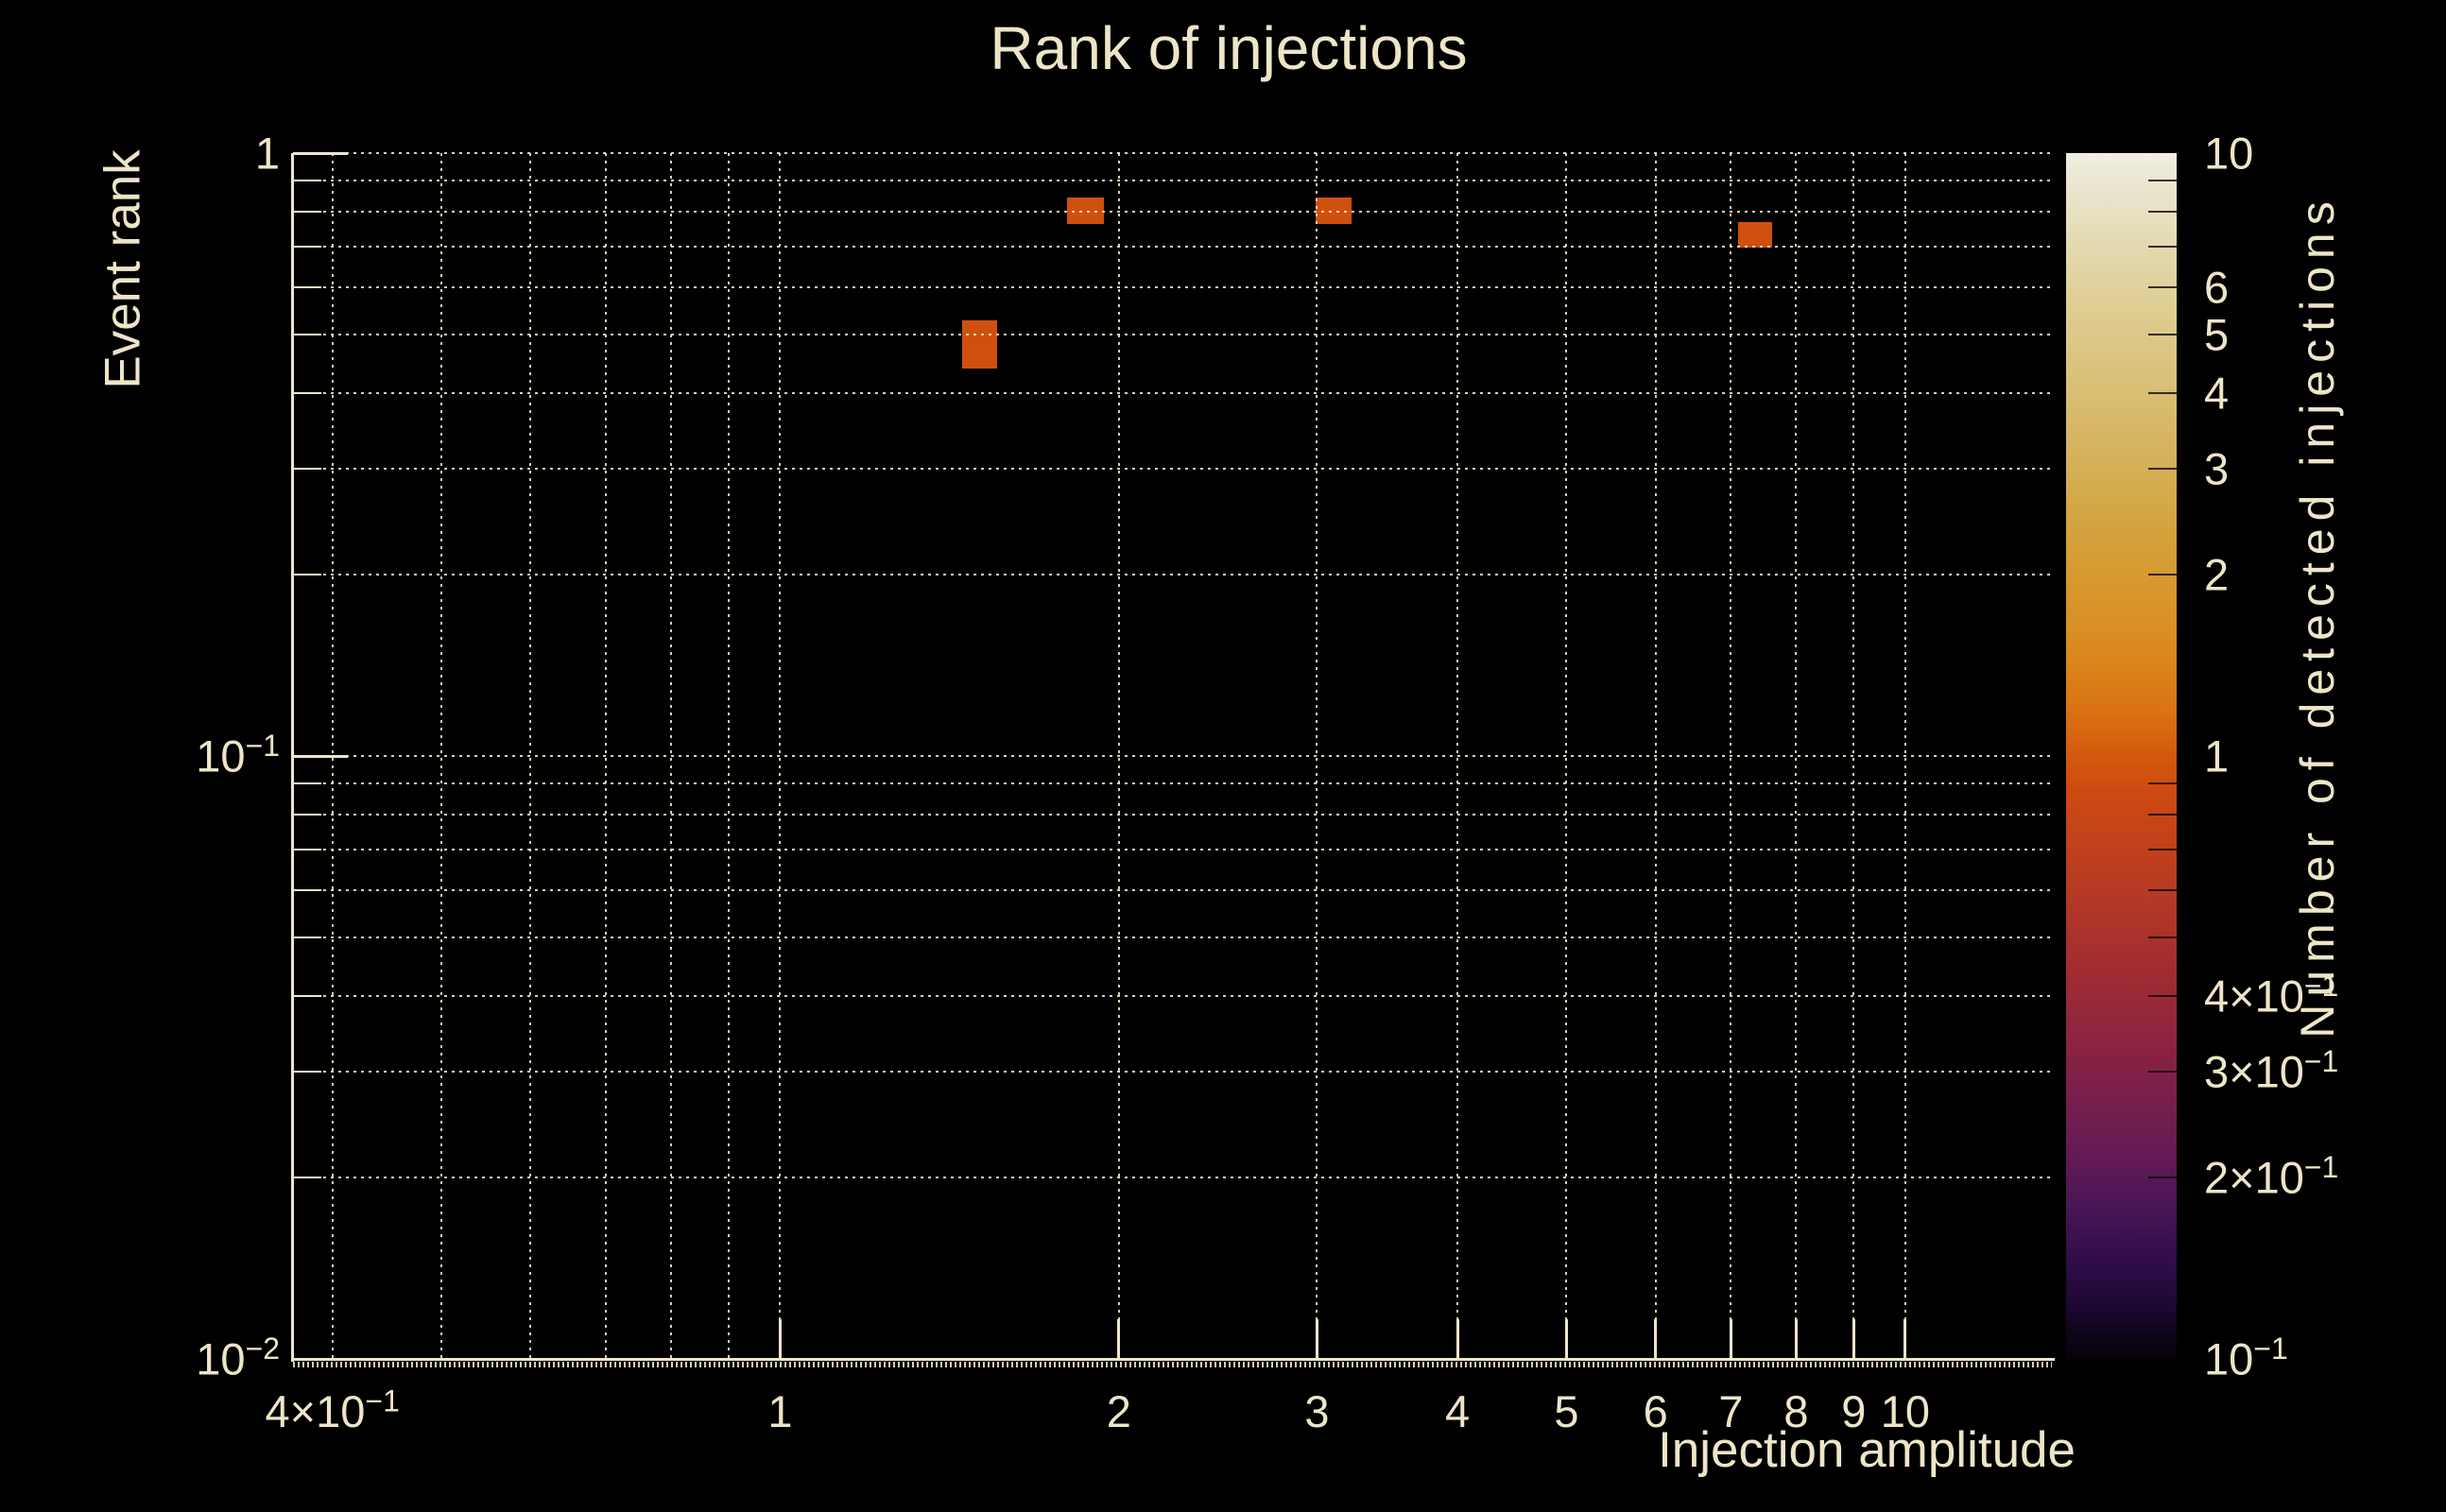  Describe the element at coordinates (1731, 1411) in the screenshot. I see `x-tick-label: 7` at that location.